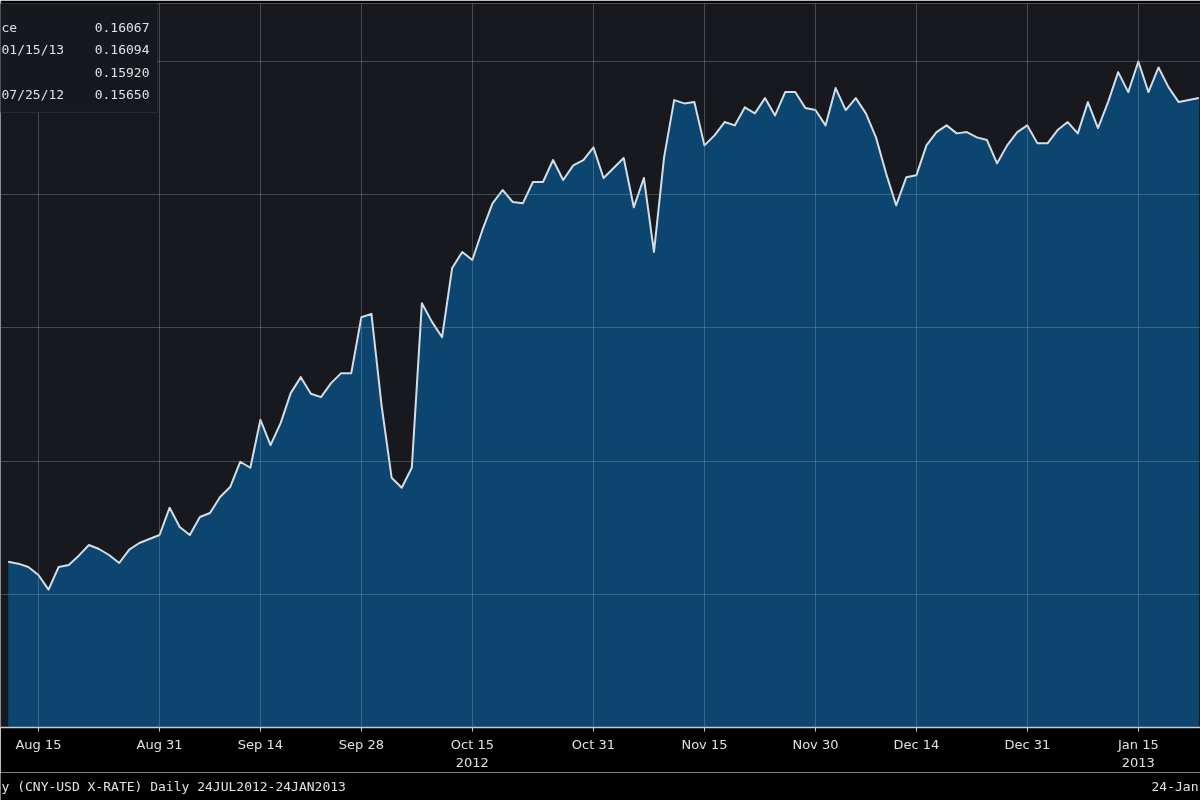 The width and height of the screenshot is (1200, 800). I want to click on annotation: 0.15920, so click(122, 72).